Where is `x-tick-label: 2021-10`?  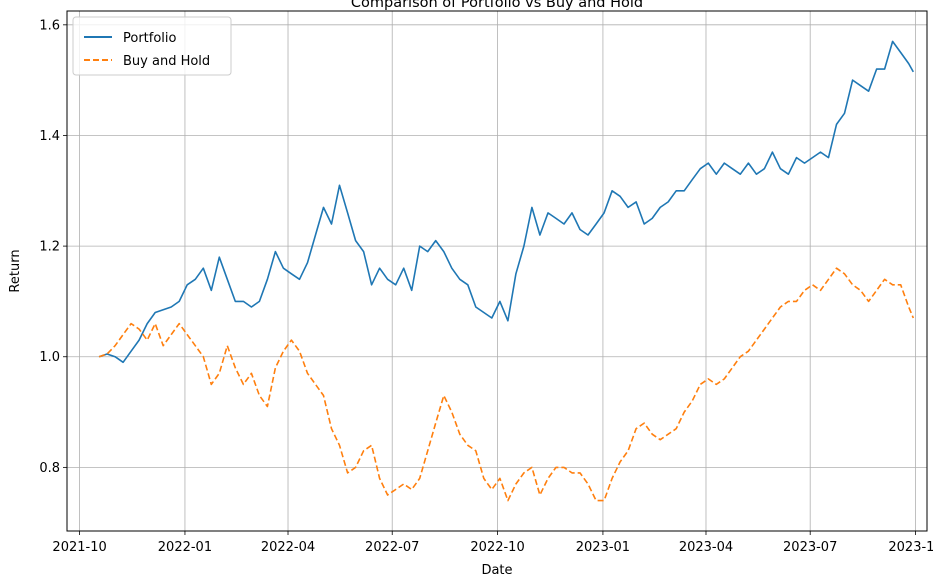
x-tick-label: 2021-10 is located at coordinates (79, 547).